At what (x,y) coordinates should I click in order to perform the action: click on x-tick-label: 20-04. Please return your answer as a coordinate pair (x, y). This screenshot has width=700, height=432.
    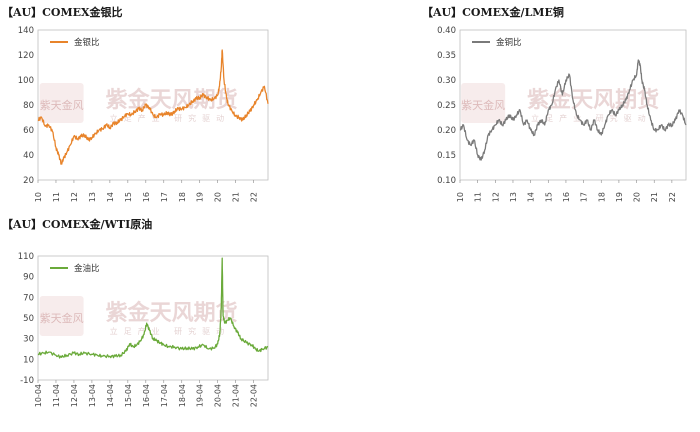
    Looking at the image, I should click on (218, 395).